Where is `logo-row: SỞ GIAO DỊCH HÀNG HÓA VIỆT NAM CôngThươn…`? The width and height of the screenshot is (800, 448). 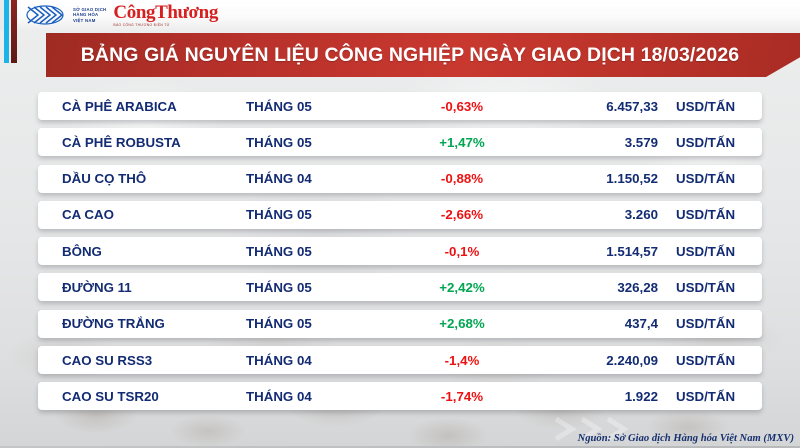
logo-row: SỞ GIAO DỊCH HÀNG HÓA VIỆT NAM CôngThươn… is located at coordinates (121, 15).